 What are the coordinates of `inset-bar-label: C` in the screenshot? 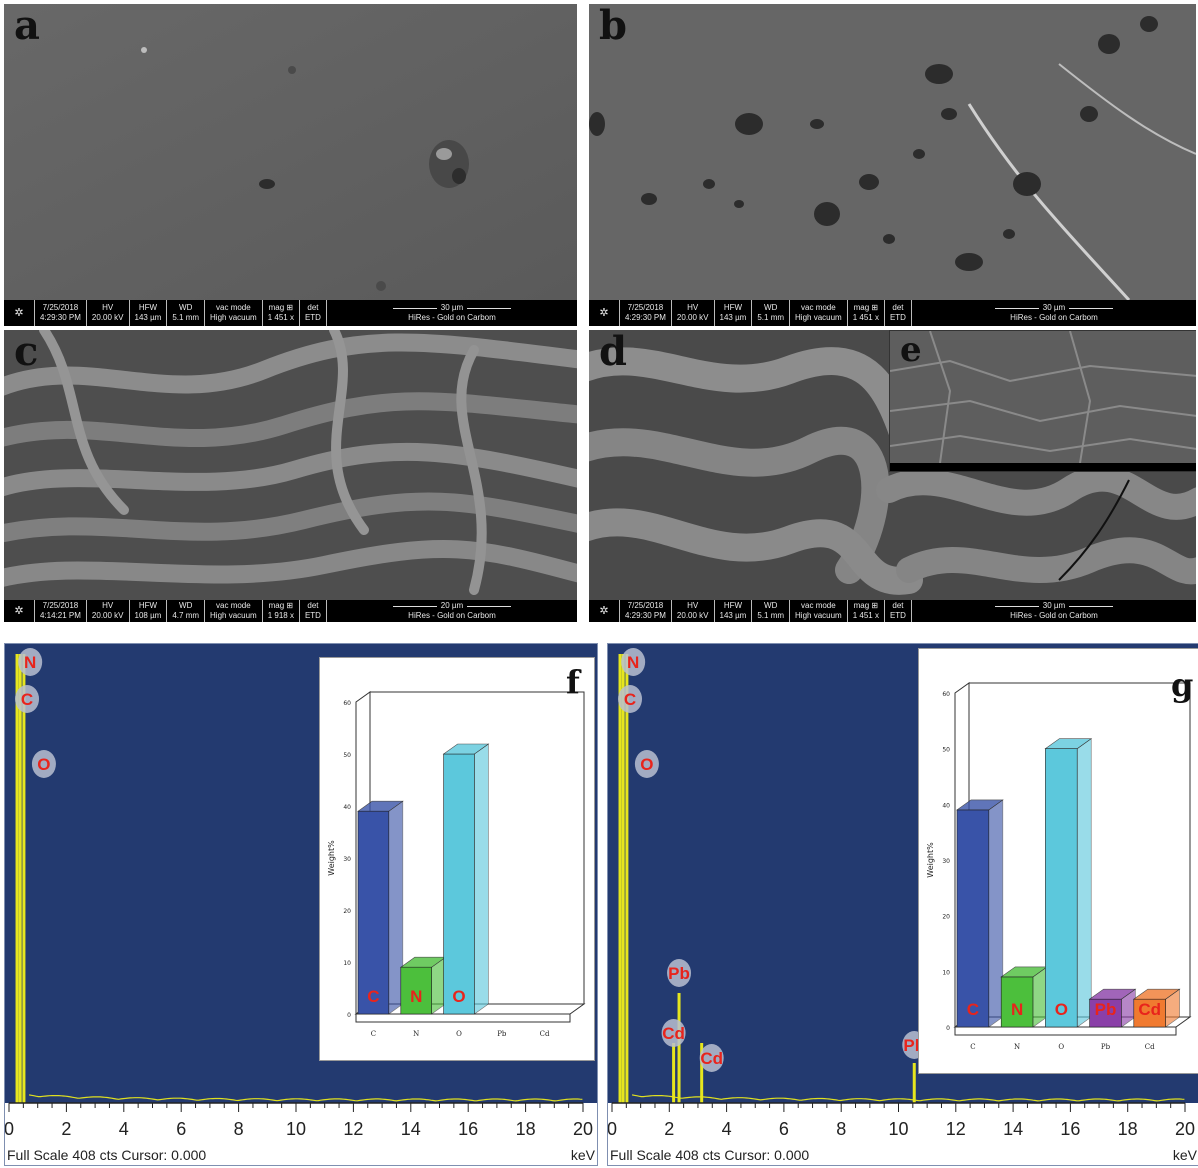 It's located at (973, 1009).